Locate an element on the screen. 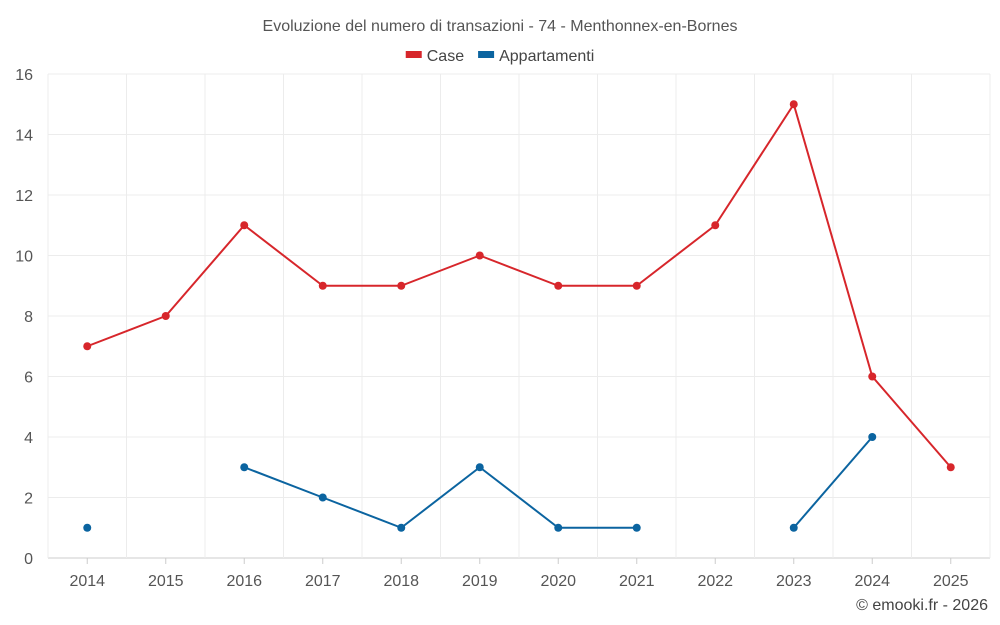  legend-label-case: Case is located at coordinates (445, 56).